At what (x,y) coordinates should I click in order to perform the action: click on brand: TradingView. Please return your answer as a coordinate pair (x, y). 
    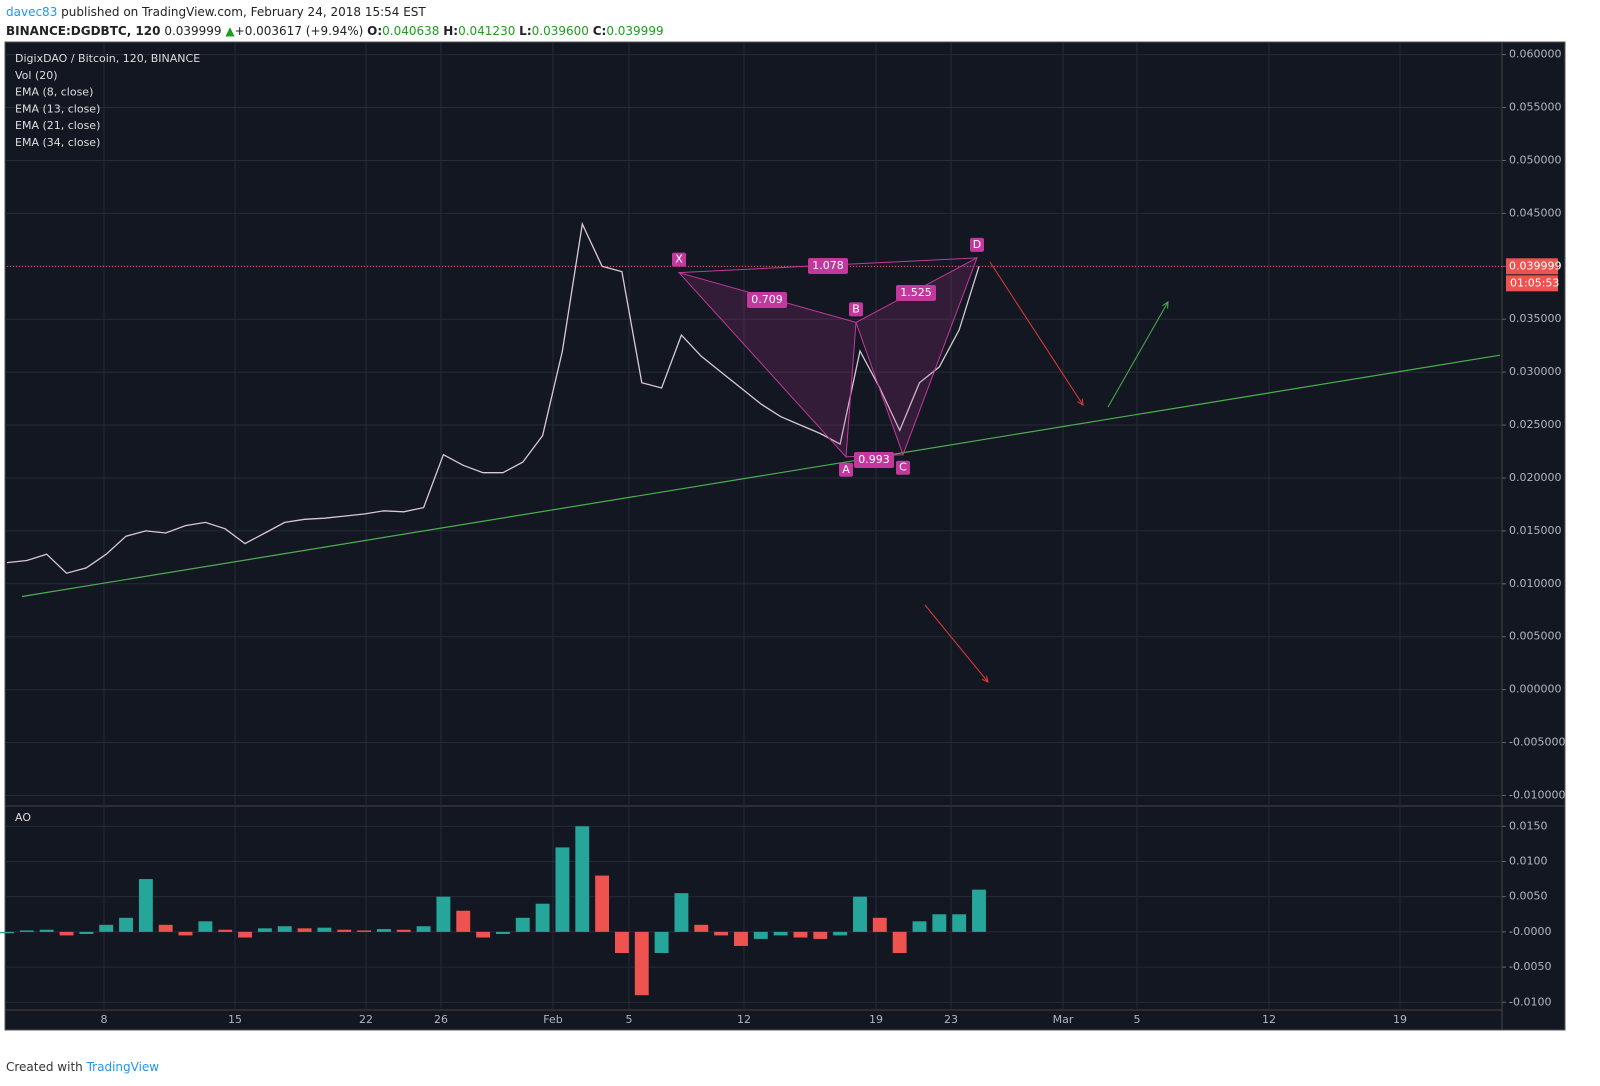
    Looking at the image, I should click on (123, 1067).